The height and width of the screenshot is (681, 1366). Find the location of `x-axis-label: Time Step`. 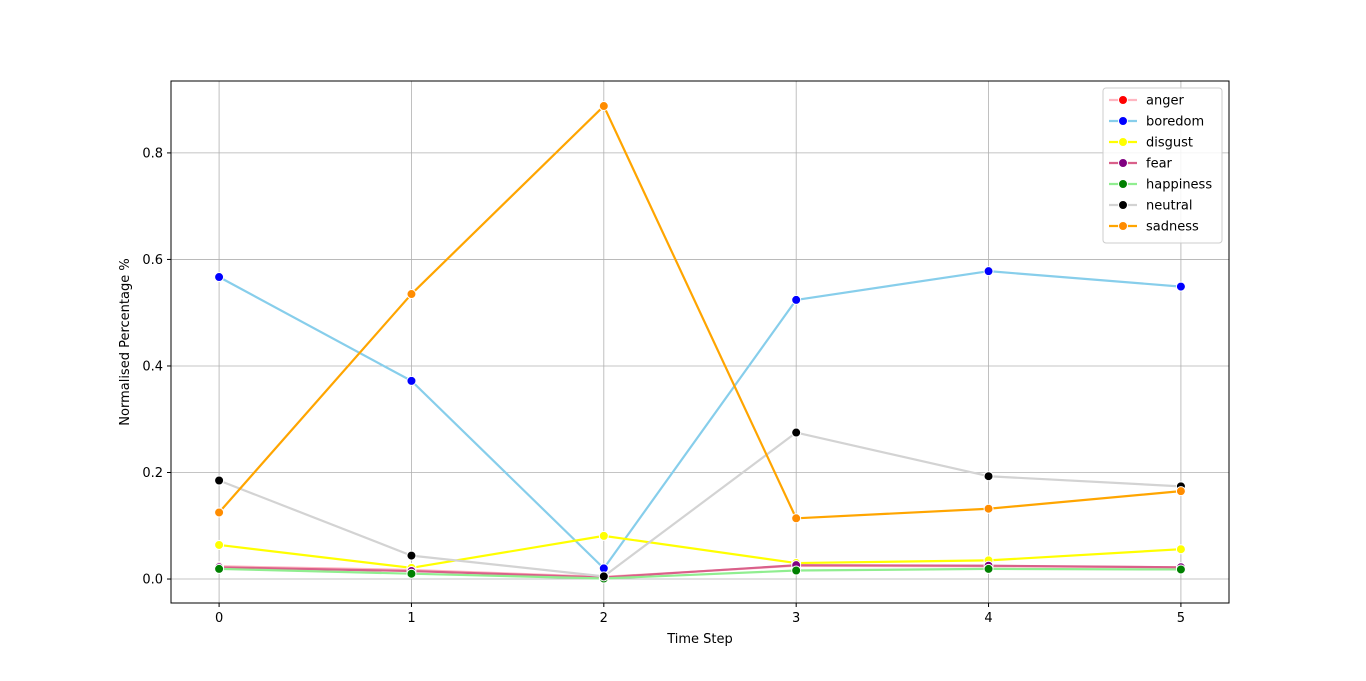

x-axis-label: Time Step is located at coordinates (699, 639).